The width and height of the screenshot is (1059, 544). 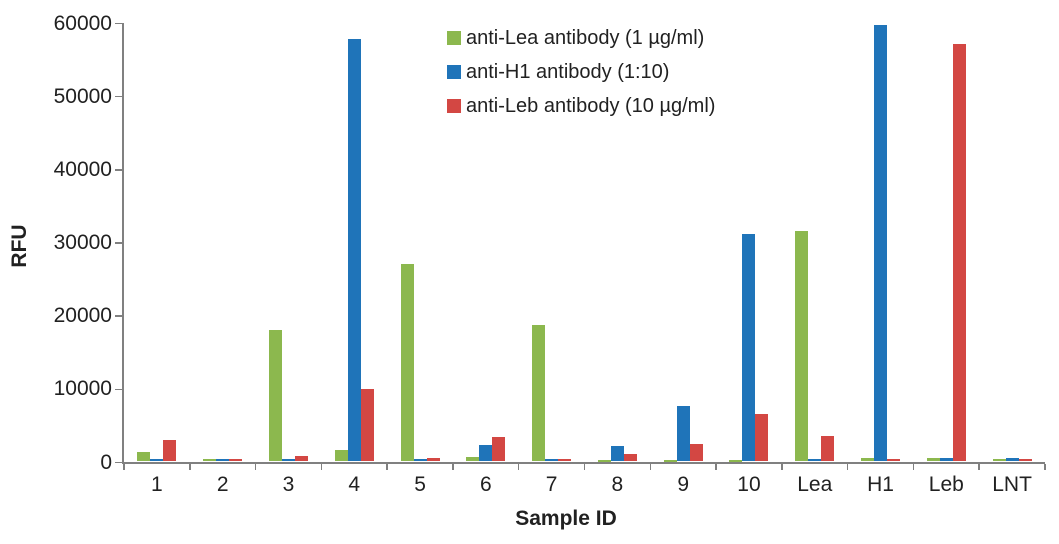 I want to click on x-axis-title: Sample ID, so click(x=566, y=518).